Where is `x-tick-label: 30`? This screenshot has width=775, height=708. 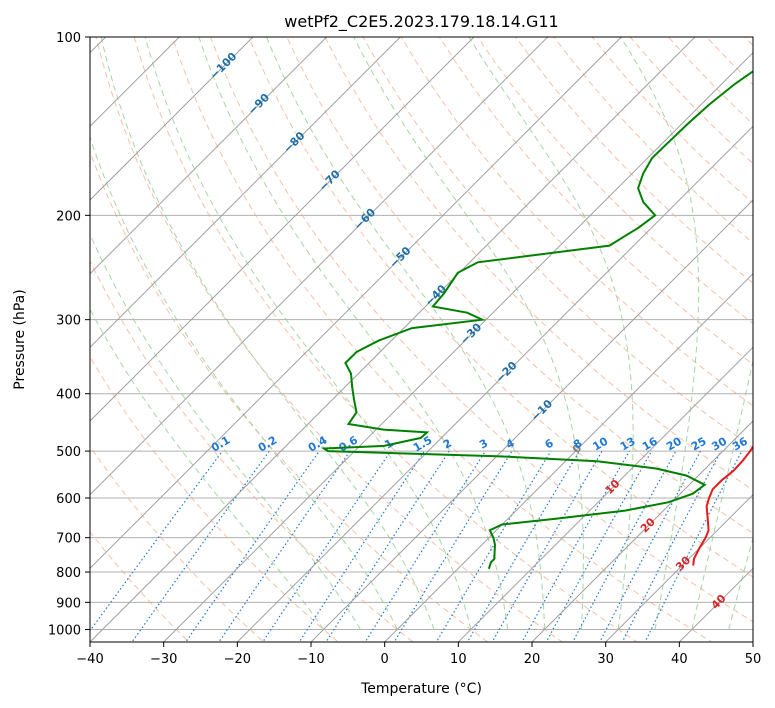
x-tick-label: 30 is located at coordinates (605, 659).